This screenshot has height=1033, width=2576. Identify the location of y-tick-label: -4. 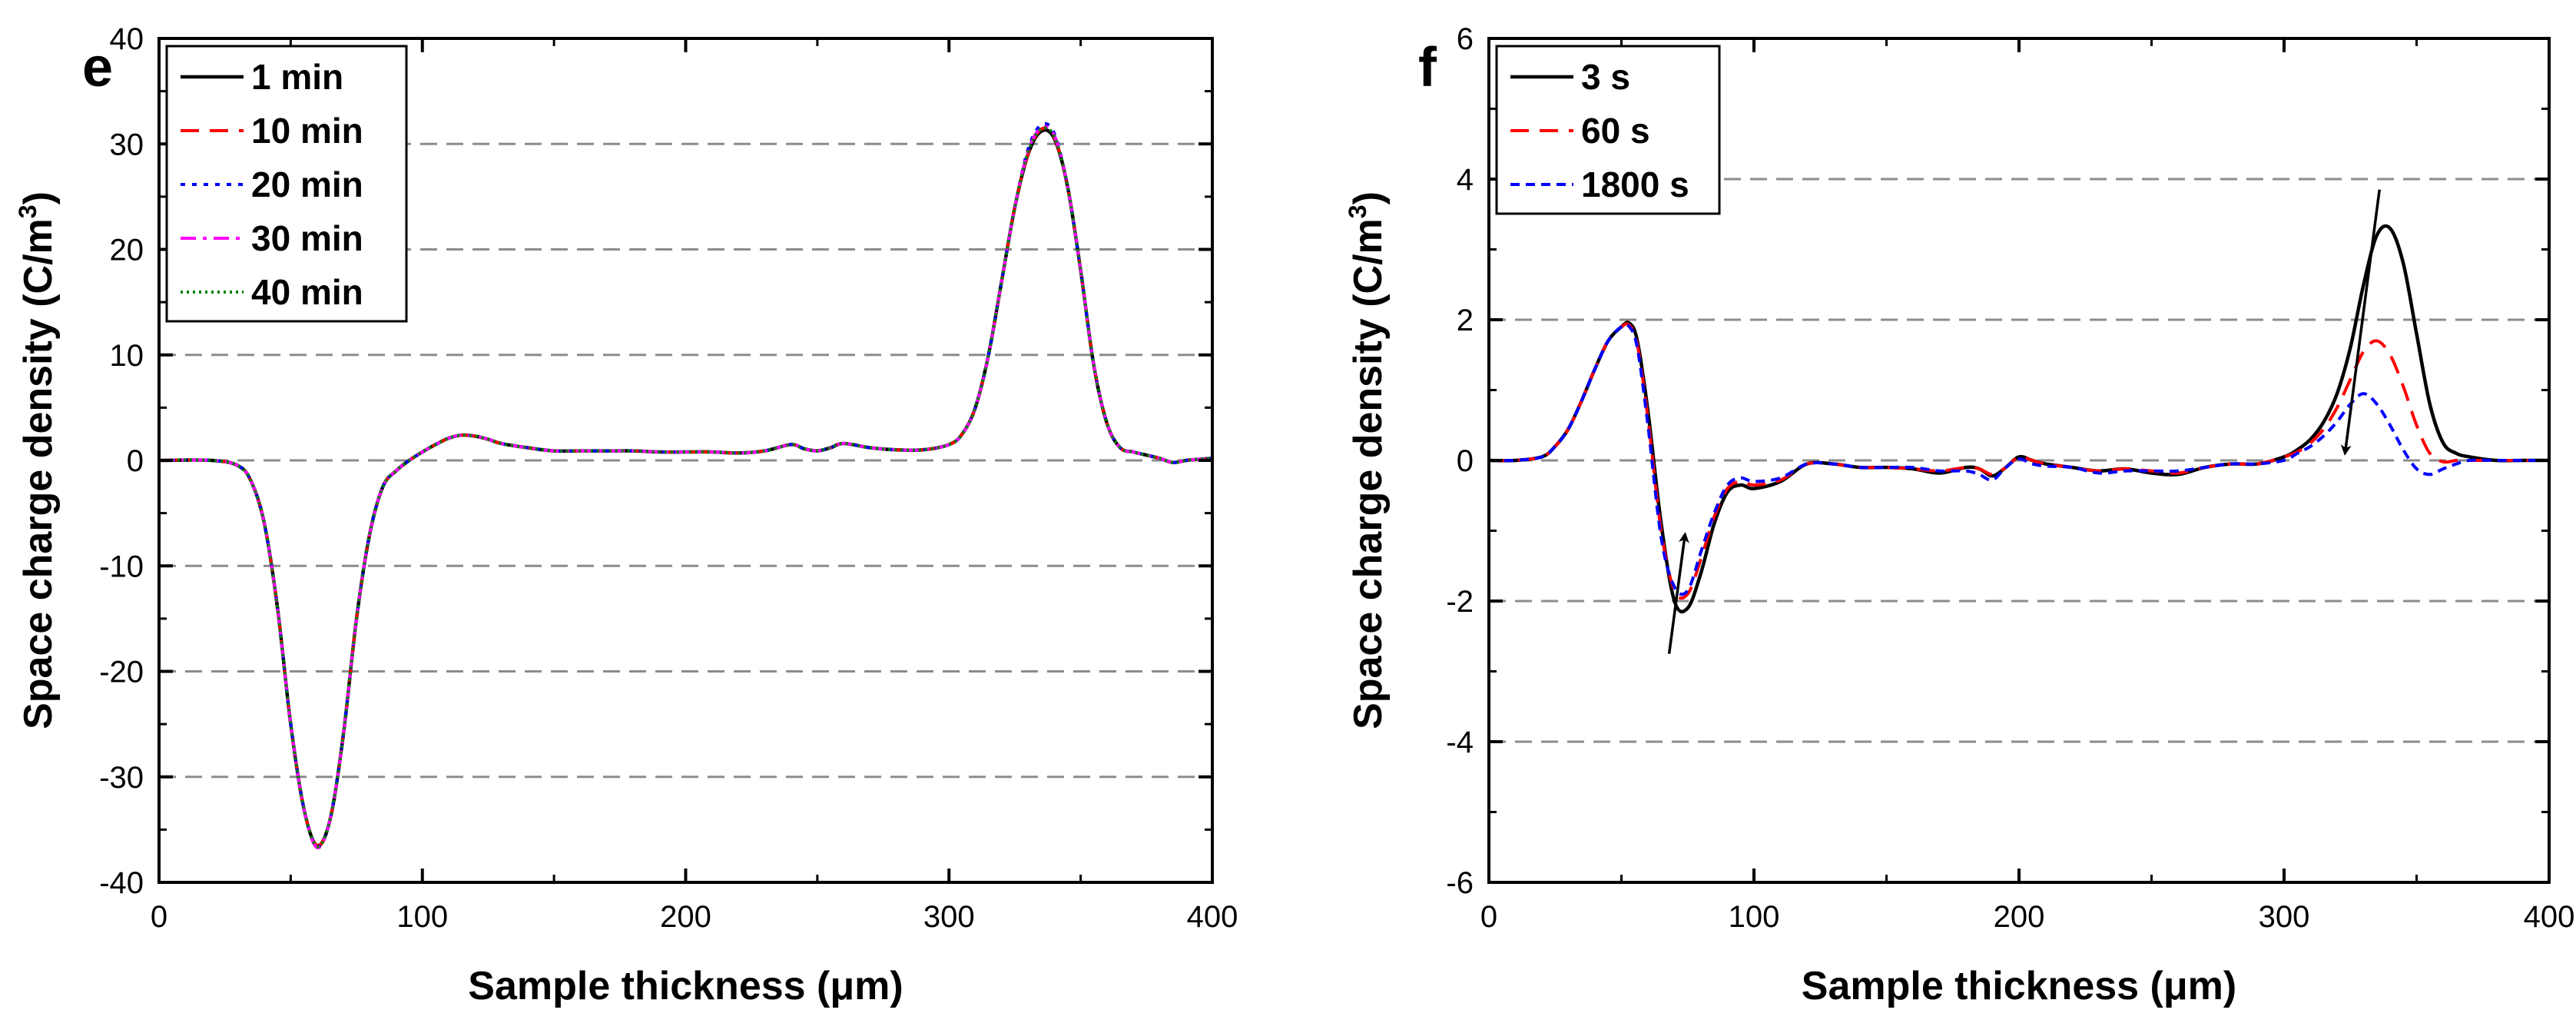
(1460, 743).